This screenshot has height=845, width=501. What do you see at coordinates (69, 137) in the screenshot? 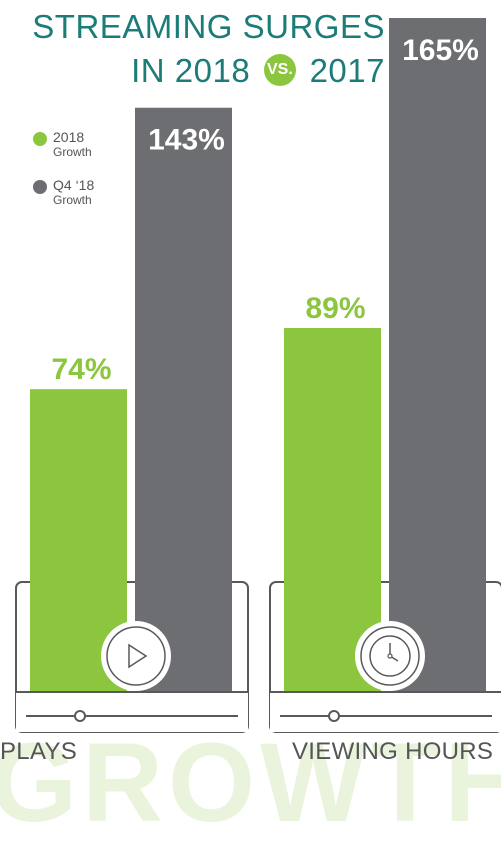
I see `legend-label: 2018` at bounding box center [69, 137].